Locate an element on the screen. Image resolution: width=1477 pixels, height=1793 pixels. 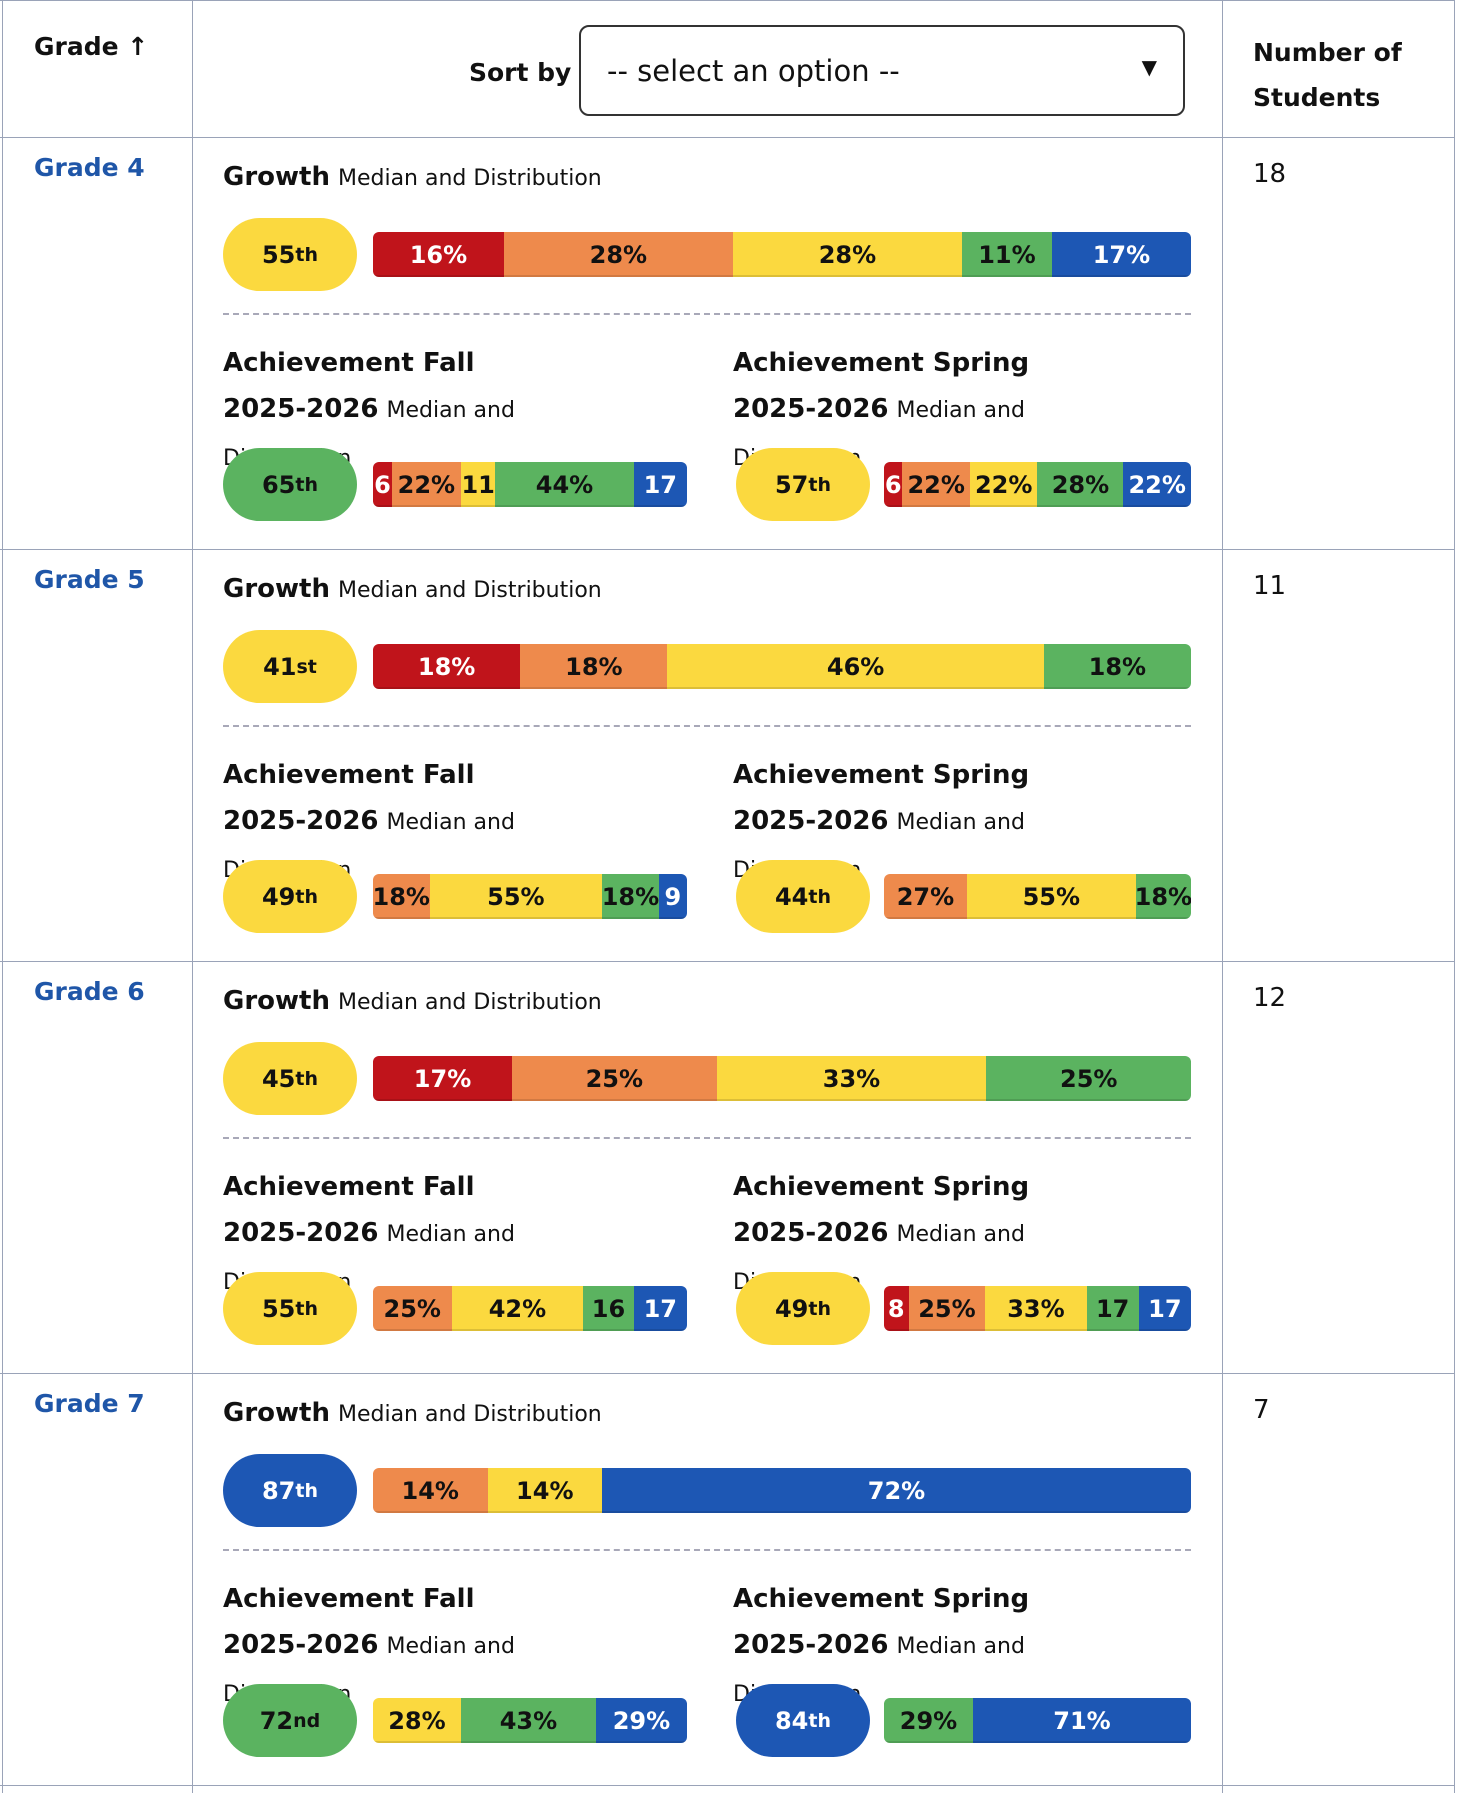
segment-label: 14% is located at coordinates (545, 1490).